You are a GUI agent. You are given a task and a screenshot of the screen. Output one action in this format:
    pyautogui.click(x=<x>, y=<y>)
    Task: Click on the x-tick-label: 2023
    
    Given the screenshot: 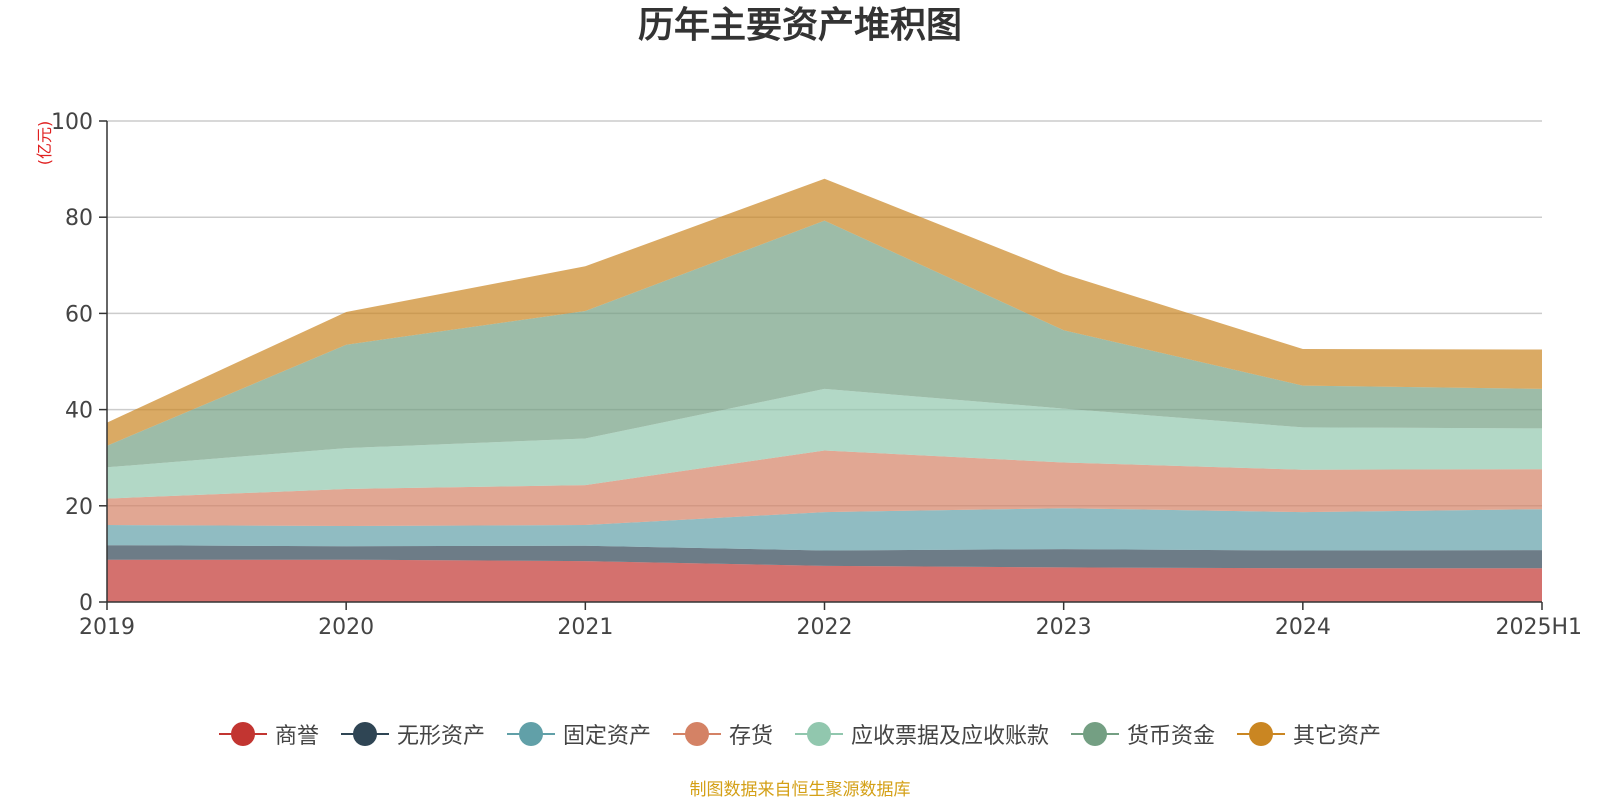 What is the action you would take?
    pyautogui.click(x=1064, y=627)
    